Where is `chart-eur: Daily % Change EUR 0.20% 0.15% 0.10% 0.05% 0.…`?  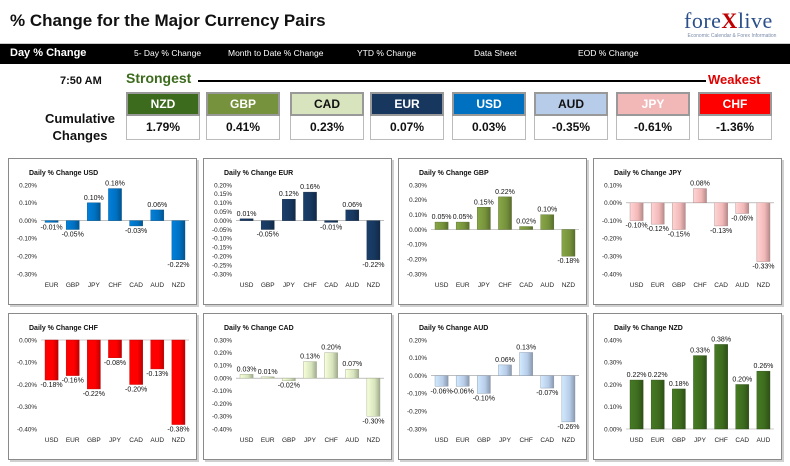
chart-eur: Daily % Change EUR 0.20% 0.15% 0.10% 0.05% 0.… is located at coordinates (298, 229).